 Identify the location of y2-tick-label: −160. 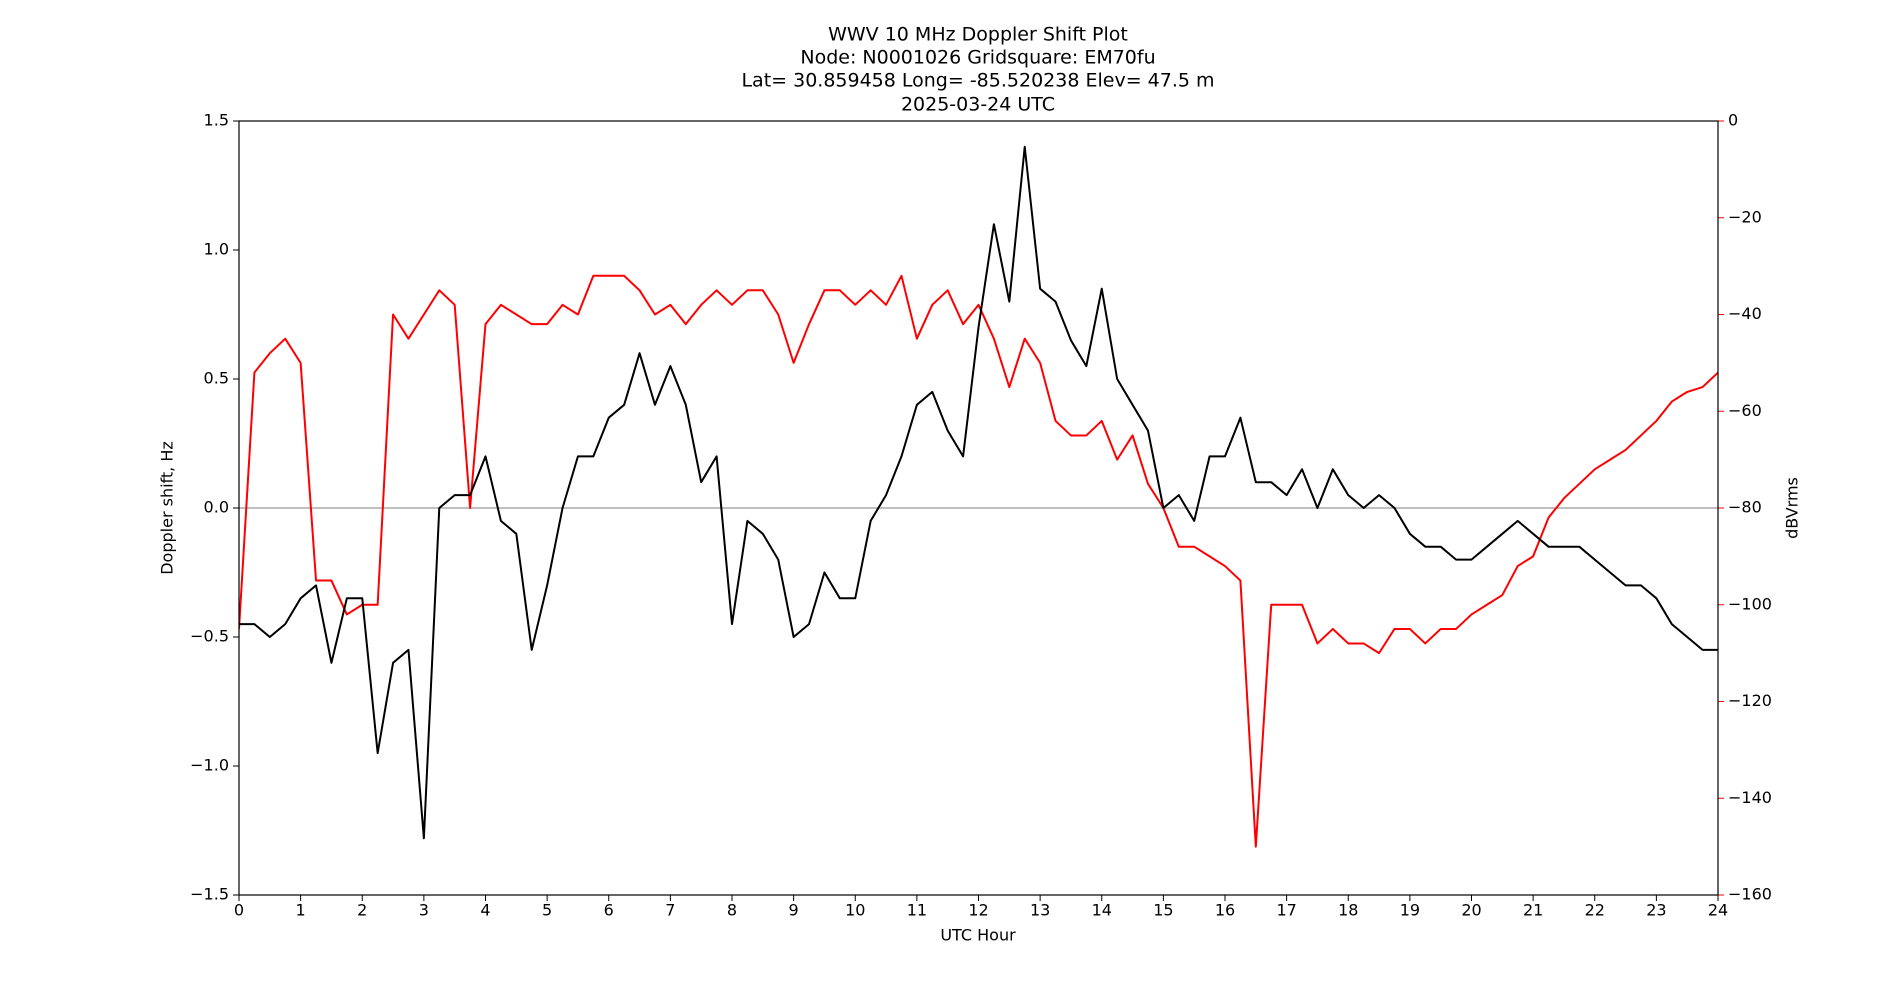
(1750, 894).